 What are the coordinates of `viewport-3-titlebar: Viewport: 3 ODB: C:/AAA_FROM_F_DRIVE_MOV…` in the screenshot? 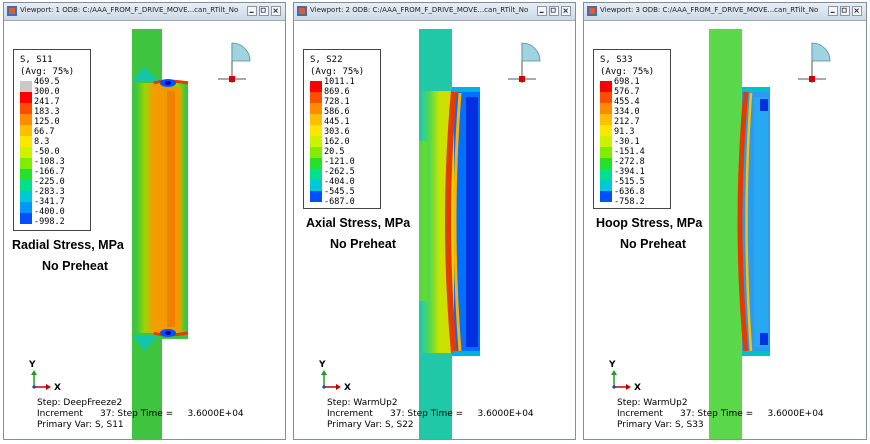 It's located at (725, 12).